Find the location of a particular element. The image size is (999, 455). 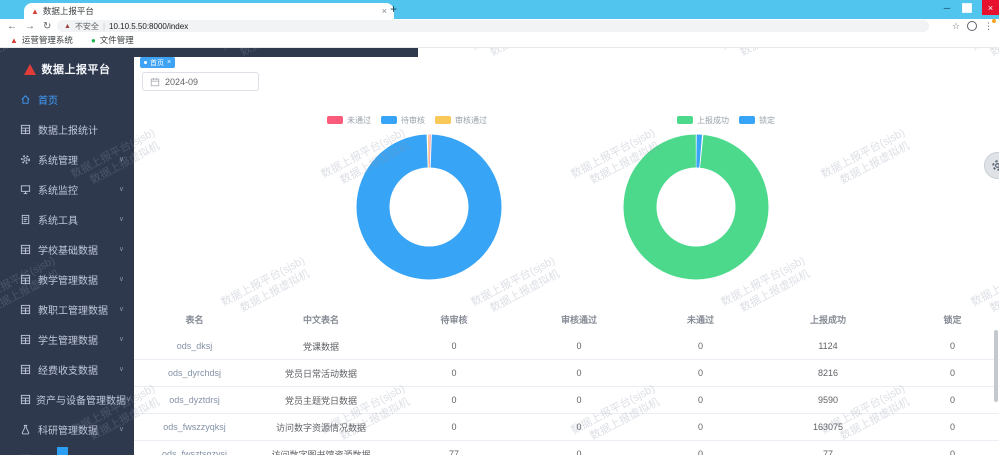

table-cell: 9590 is located at coordinates (828, 400).